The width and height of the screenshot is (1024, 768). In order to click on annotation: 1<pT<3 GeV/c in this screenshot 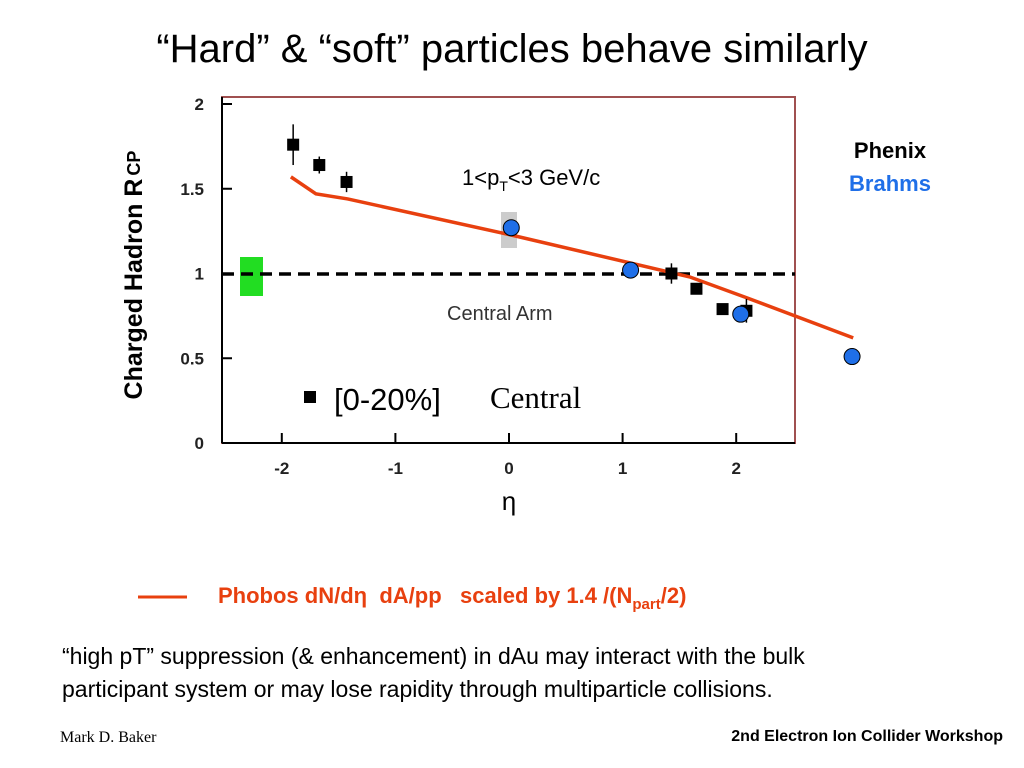, I will do `click(531, 179)`.